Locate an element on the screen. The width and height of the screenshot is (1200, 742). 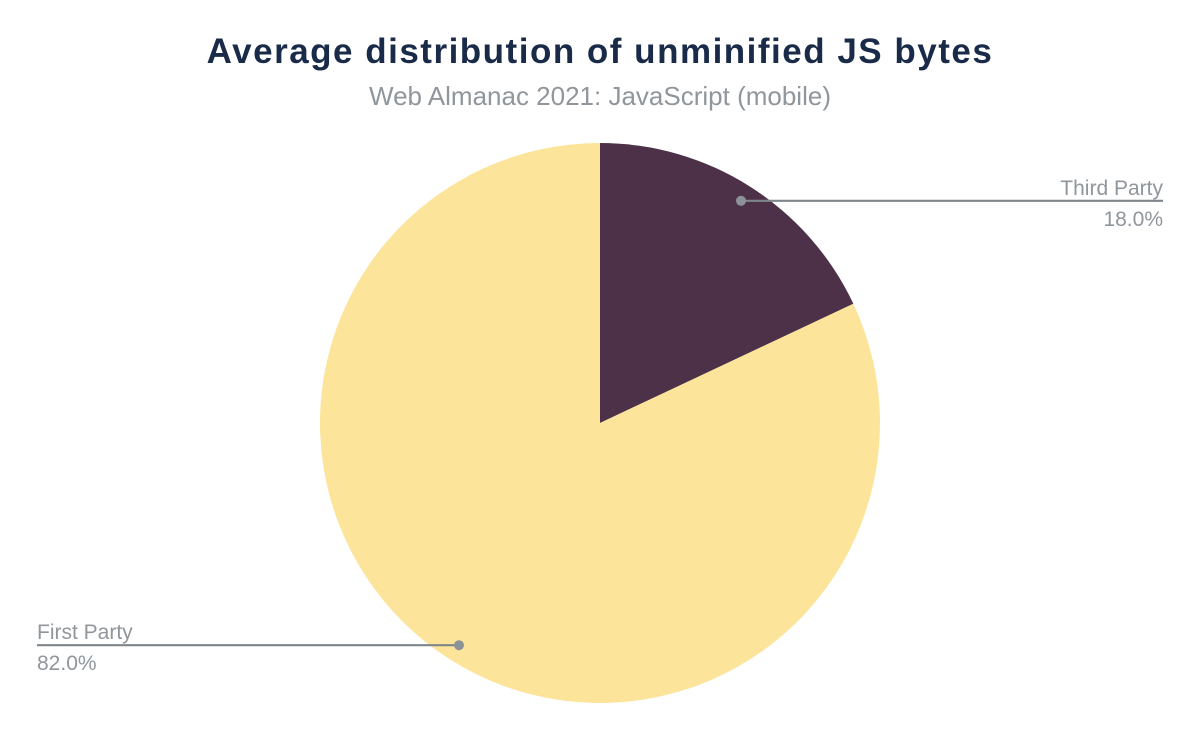
callout-first-party: First Party 82.0% is located at coordinates (250, 648).